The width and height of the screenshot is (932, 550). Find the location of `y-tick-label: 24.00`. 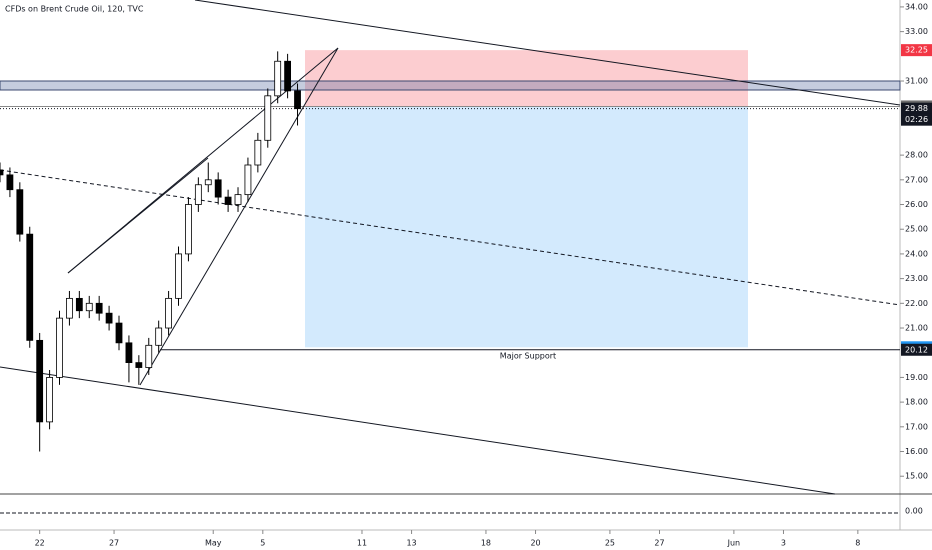

y-tick-label: 24.00 is located at coordinates (916, 253).